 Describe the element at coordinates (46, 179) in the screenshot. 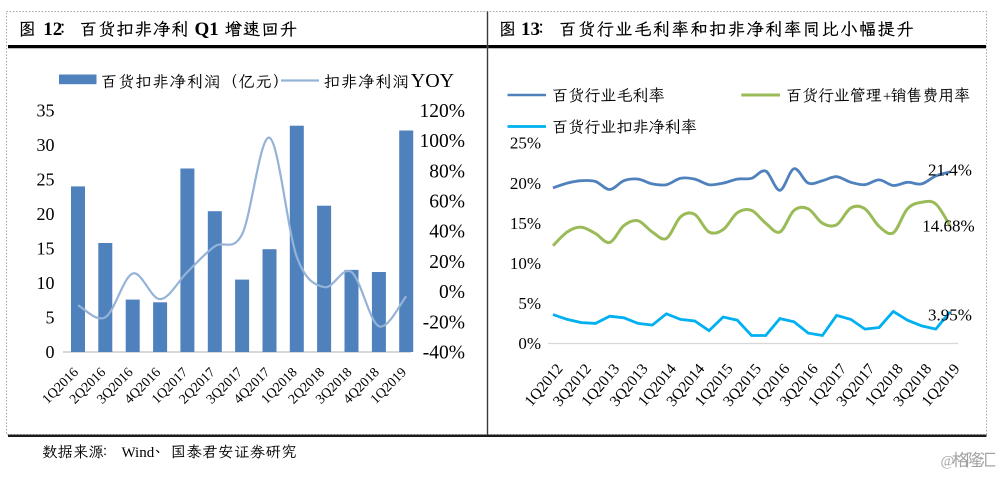

I see `svg-text: 25` at that location.